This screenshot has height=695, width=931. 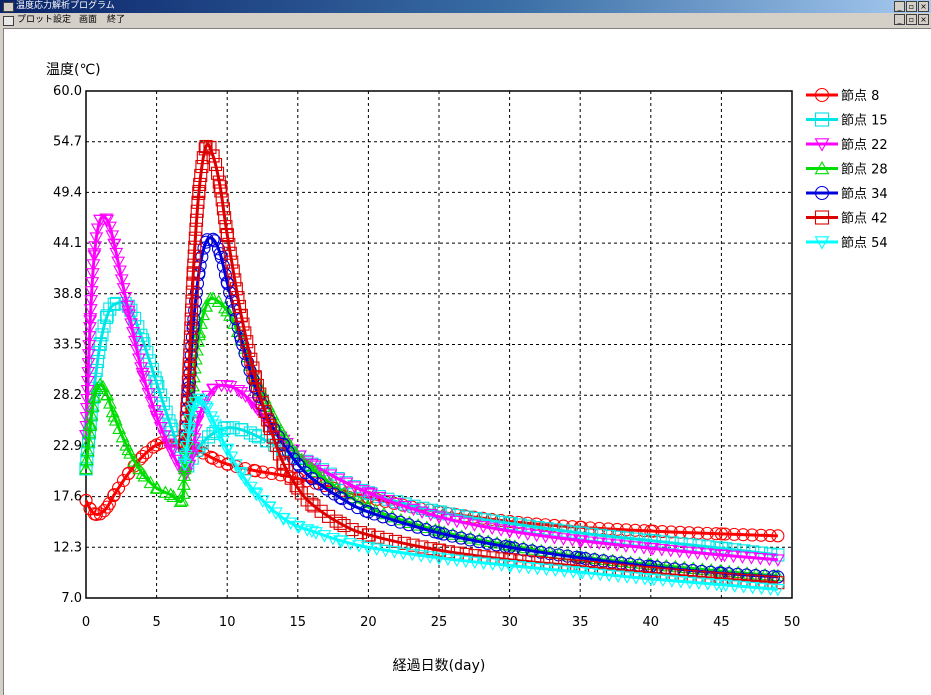 What do you see at coordinates (8, 7) in the screenshot?
I see `app-icon` at bounding box center [8, 7].